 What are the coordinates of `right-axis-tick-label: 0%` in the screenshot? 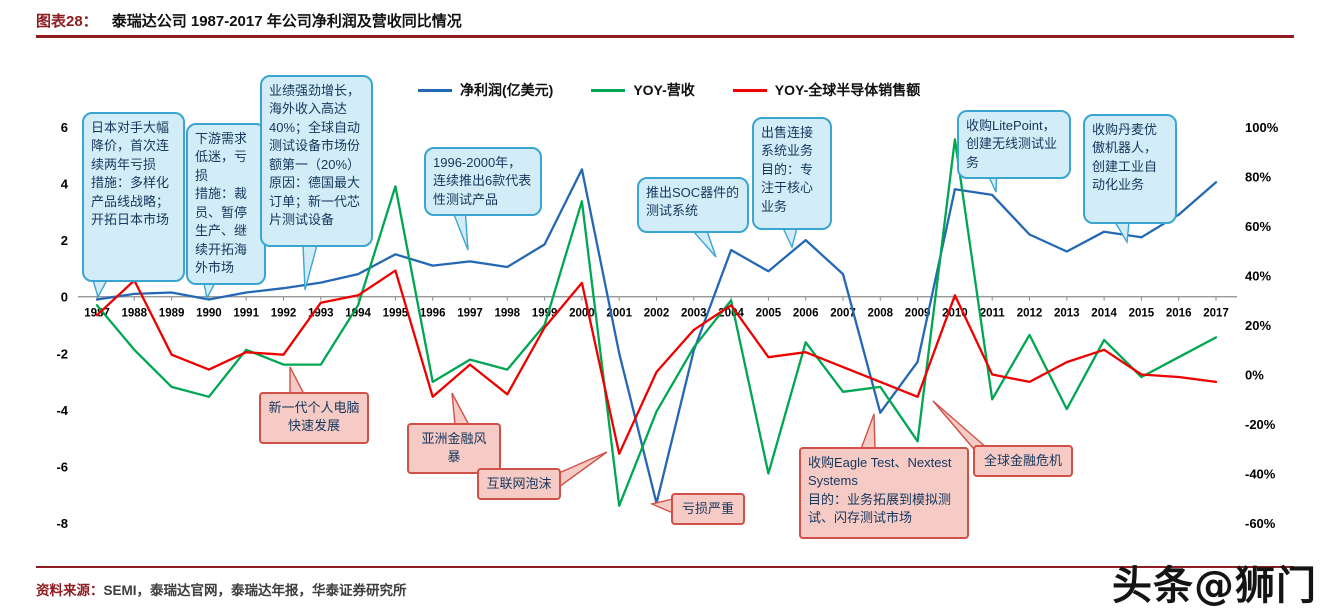 It's located at (1254, 375).